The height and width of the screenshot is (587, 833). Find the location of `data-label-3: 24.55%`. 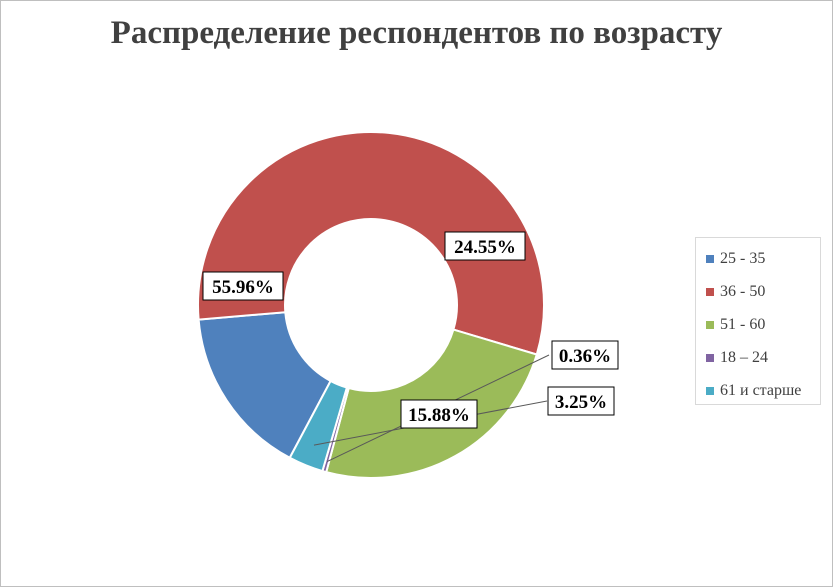

data-label-3: 24.55% is located at coordinates (485, 246).